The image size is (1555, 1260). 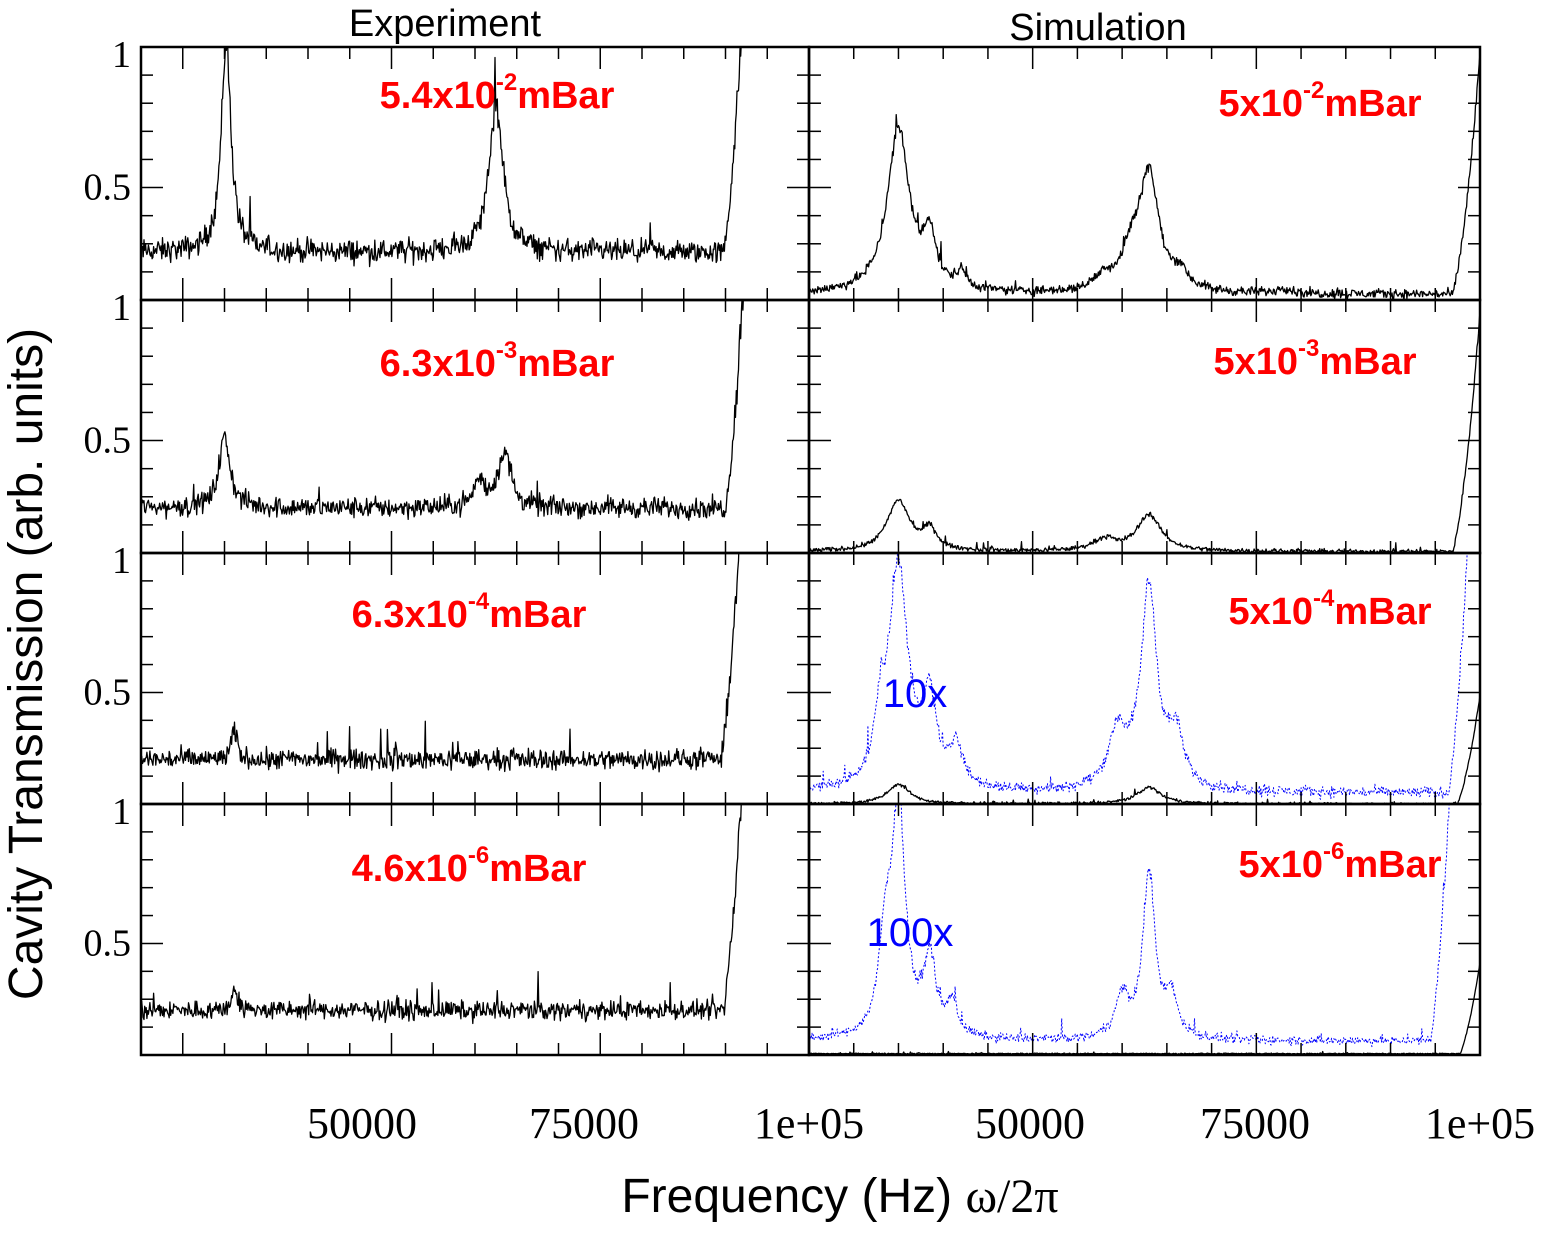 I want to click on pressure-label: 6.3x10-4mBar, so click(x=469, y=612).